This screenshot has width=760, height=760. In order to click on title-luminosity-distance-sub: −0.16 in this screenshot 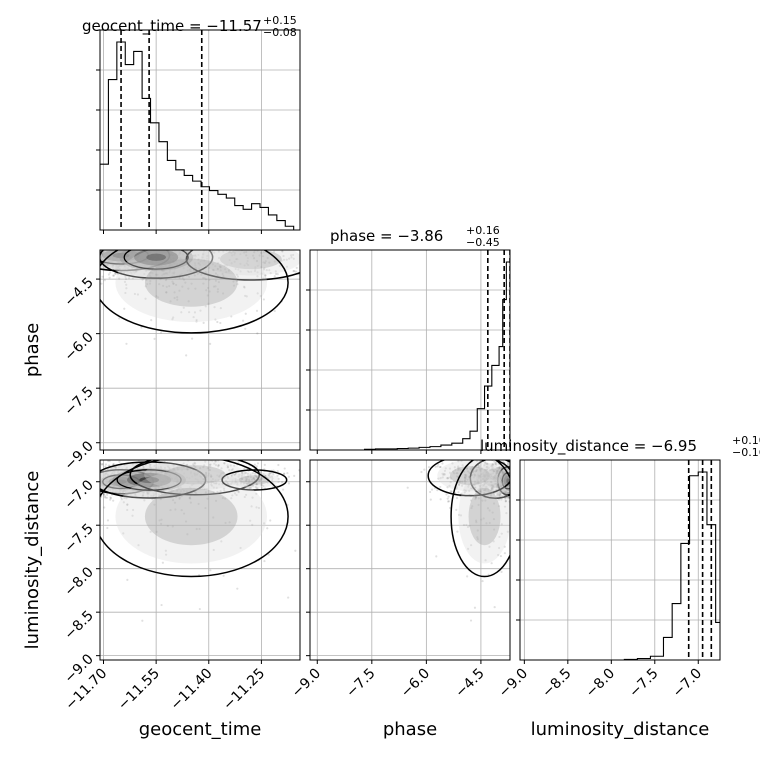, I will do `click(746, 452)`.